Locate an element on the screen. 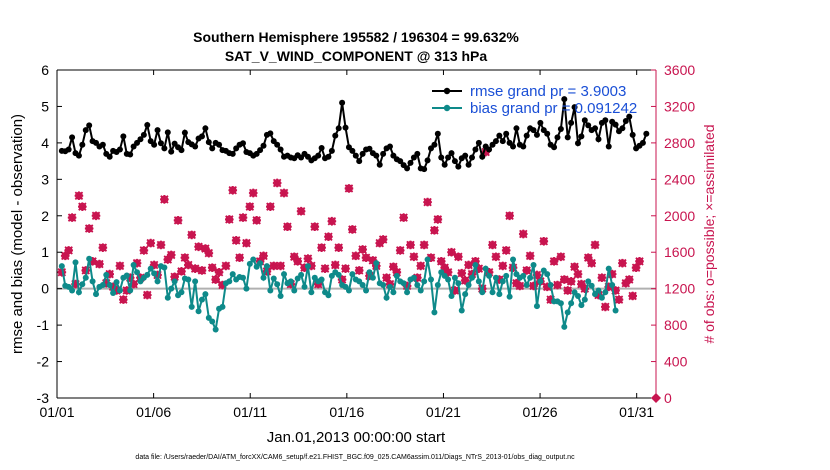 Image resolution: width=830 pixels, height=470 pixels. y2-tick-label: 2000 is located at coordinates (679, 216).